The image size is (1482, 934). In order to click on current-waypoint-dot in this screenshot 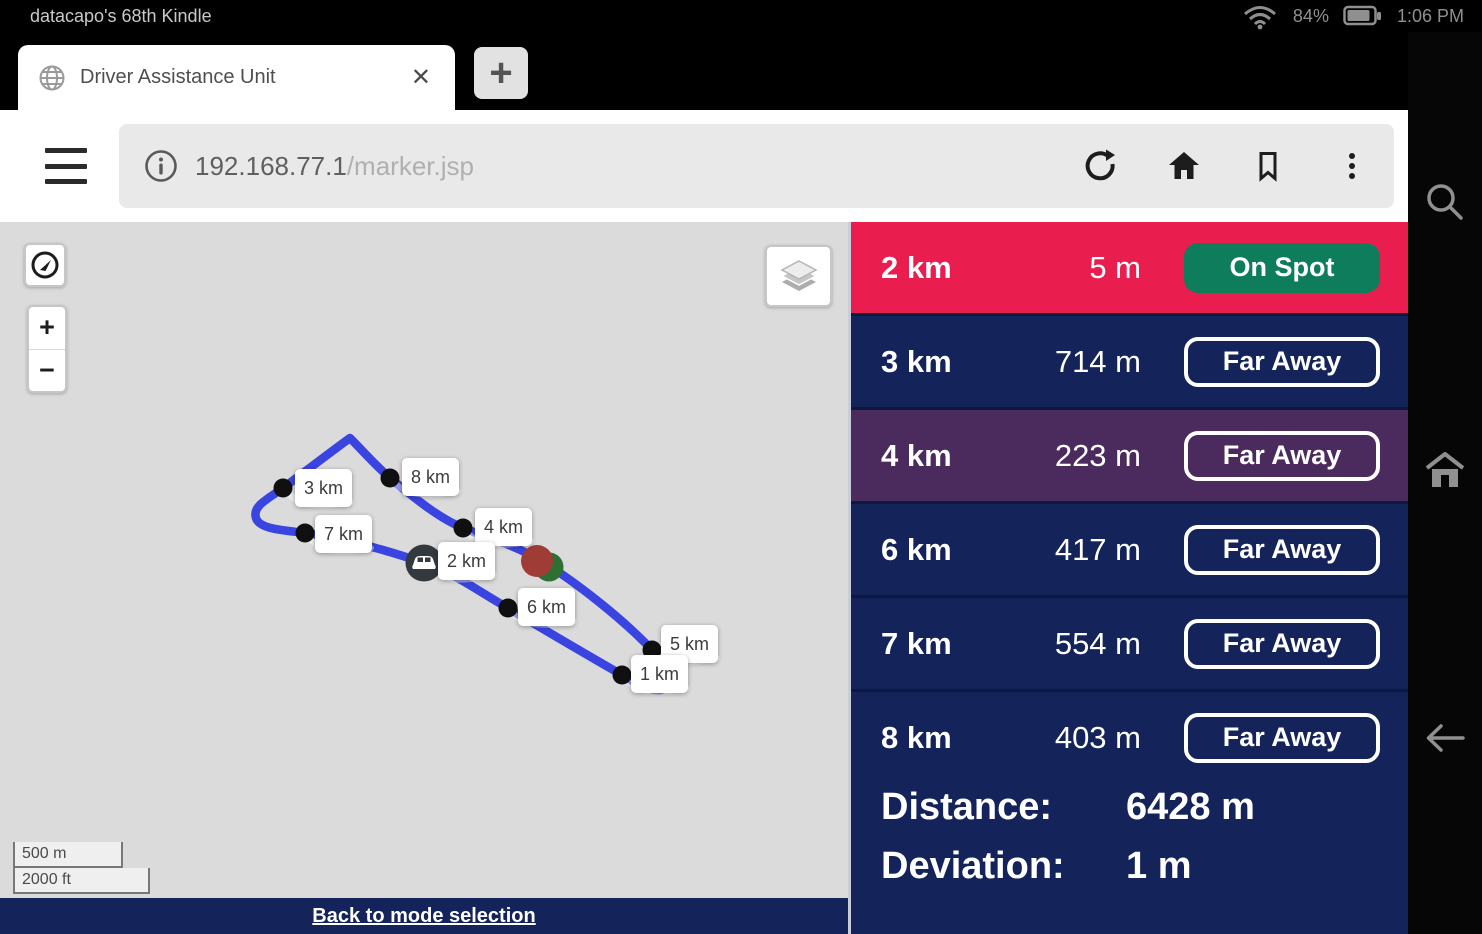, I will do `click(537, 561)`.